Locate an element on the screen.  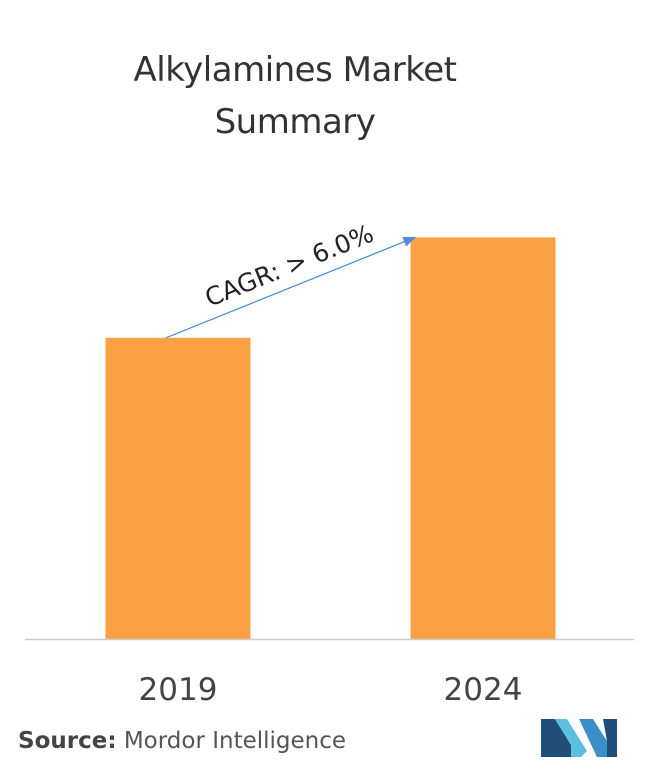
source-text: Mordor Intelligence is located at coordinates (235, 741).